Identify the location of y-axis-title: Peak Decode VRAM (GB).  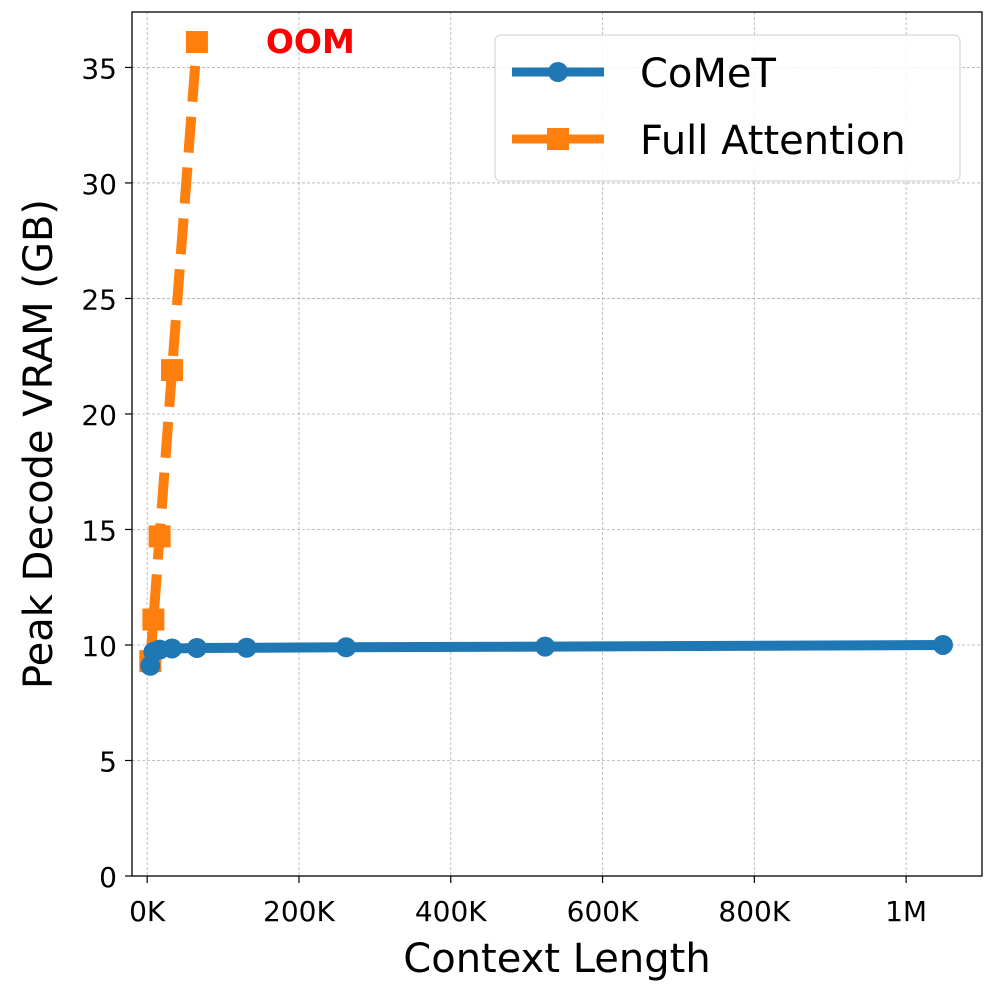
(39, 444).